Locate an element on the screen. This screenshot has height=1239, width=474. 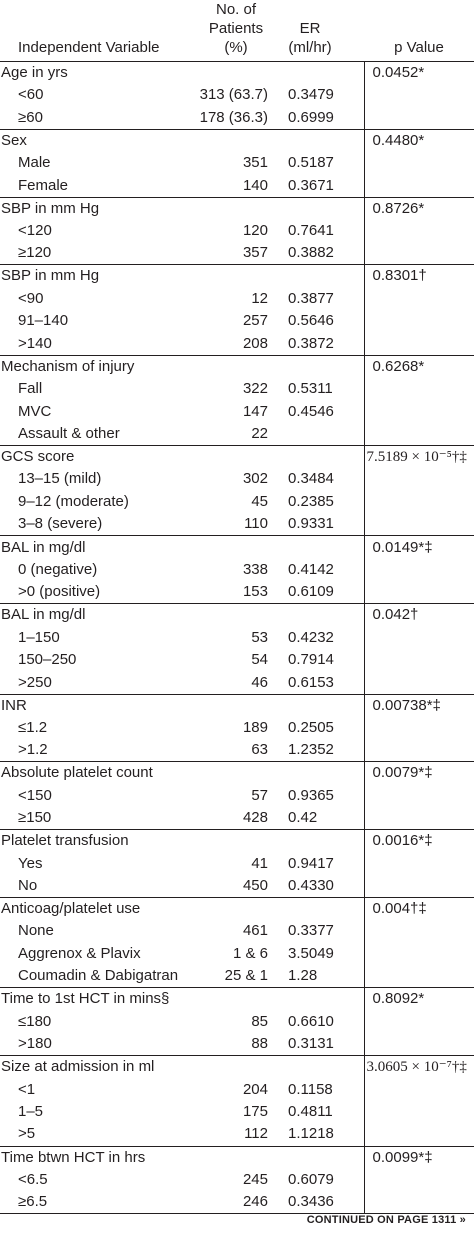
er-cell: 0.2385 is located at coordinates (311, 502).